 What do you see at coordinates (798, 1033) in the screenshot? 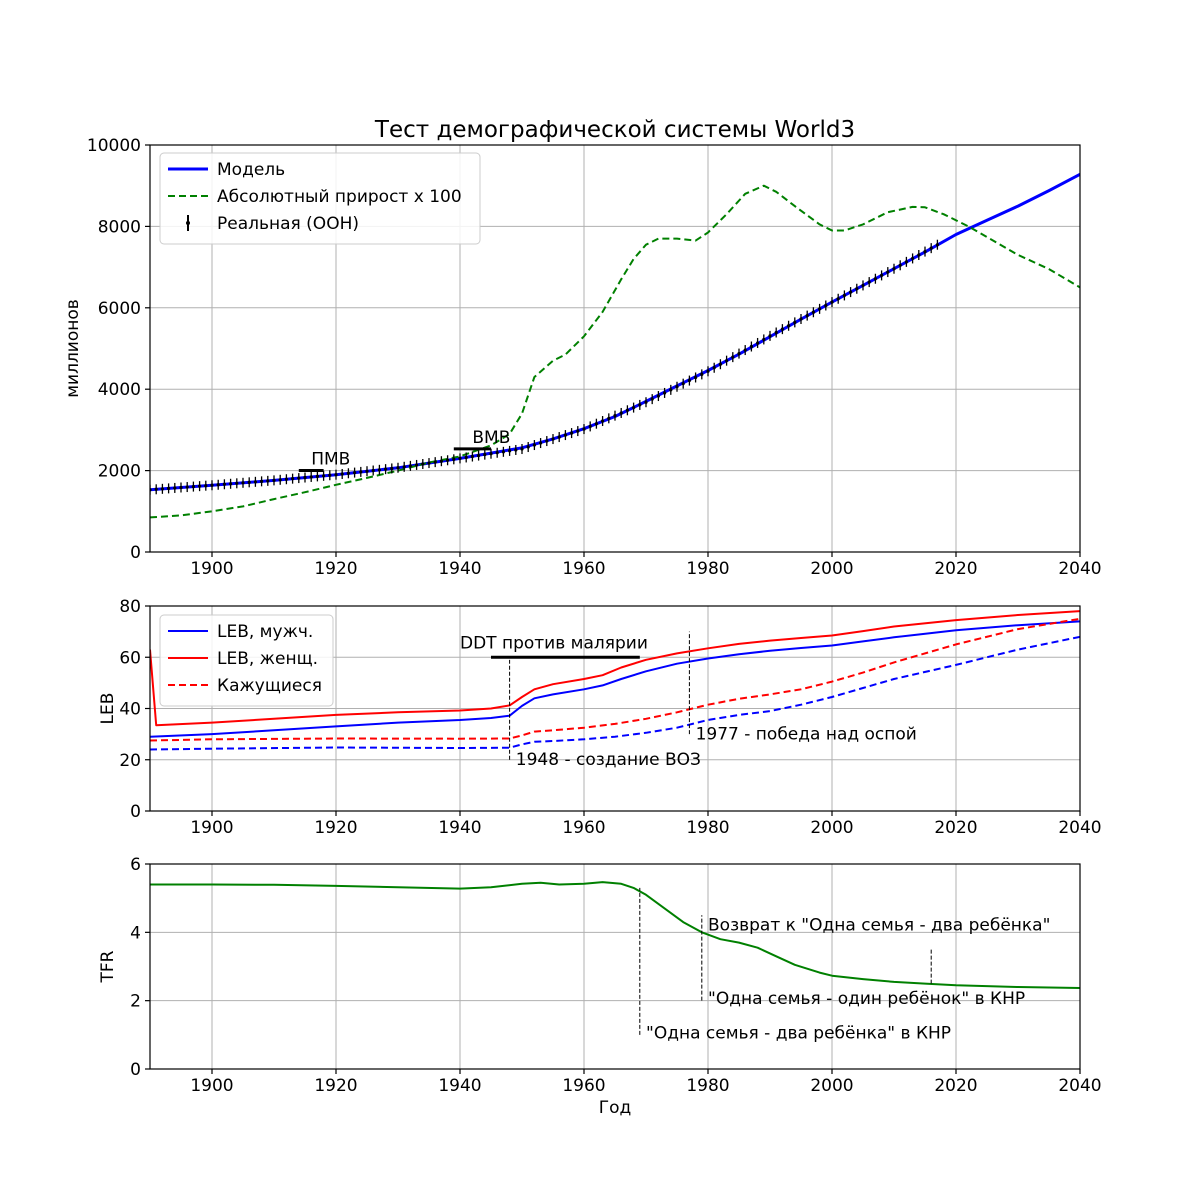
I see `annotation-label: "Одна семья - два ребёнка" в КНР` at bounding box center [798, 1033].